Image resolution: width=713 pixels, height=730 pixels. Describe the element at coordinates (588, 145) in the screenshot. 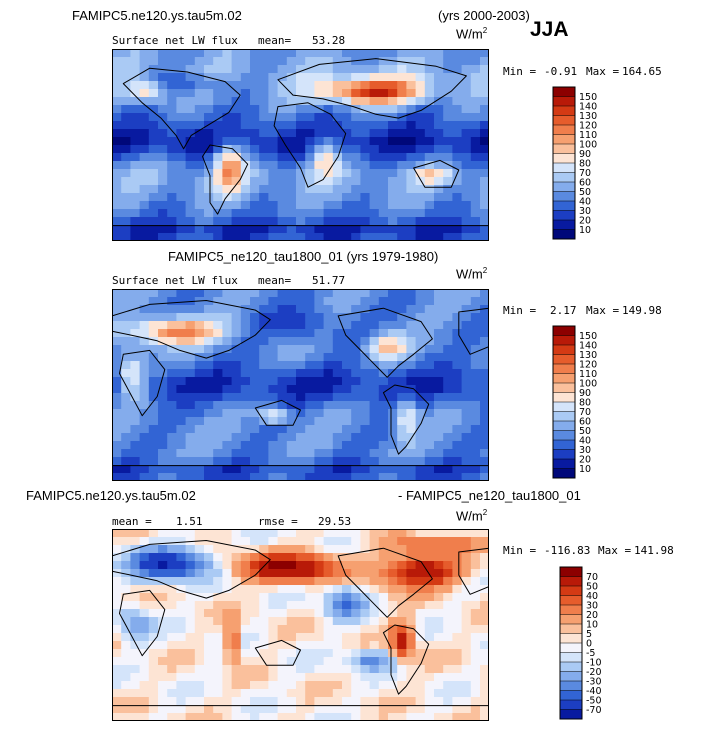

I see `colorbar-label: 100` at that location.